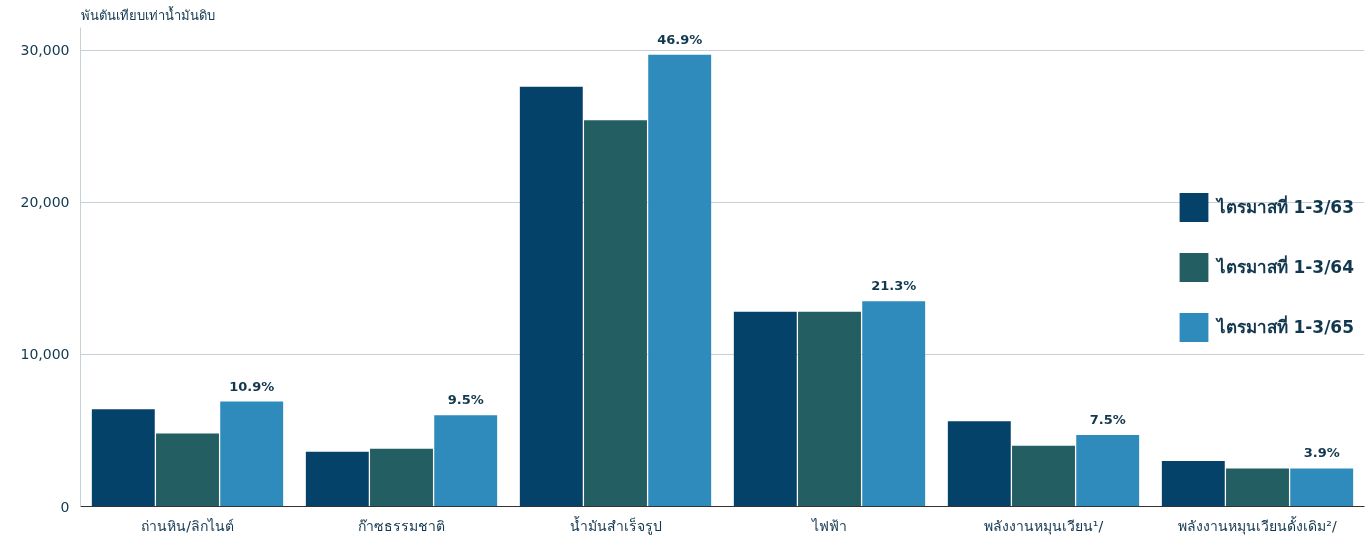 This screenshot has width=1369, height=536. Describe the element at coordinates (187, 525) in the screenshot. I see `x-tick-label: ถ่านหิน/ลิกไนต์` at that location.